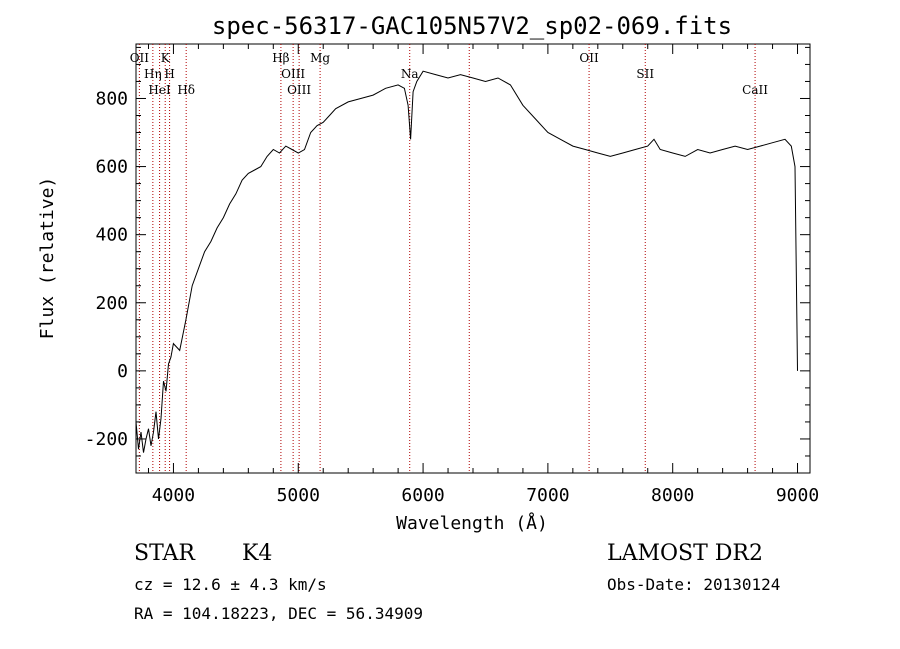 This screenshot has height=649, width=900. I want to click on y-tick-label: 600, so click(111, 167).